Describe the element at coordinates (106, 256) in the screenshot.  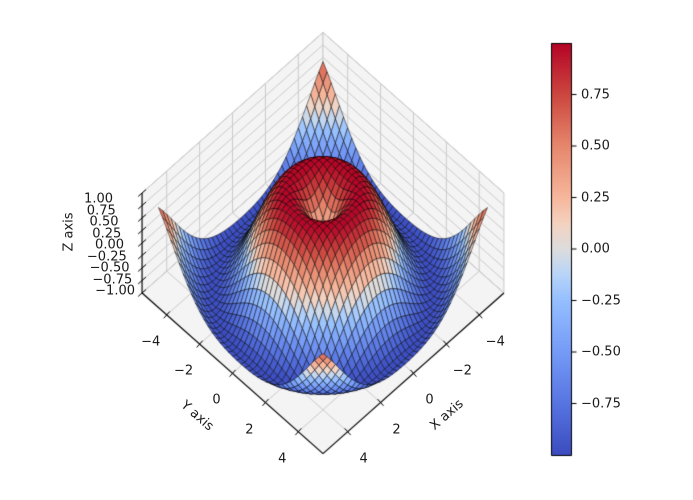
I see `z-tick-label: −0.25` at that location.